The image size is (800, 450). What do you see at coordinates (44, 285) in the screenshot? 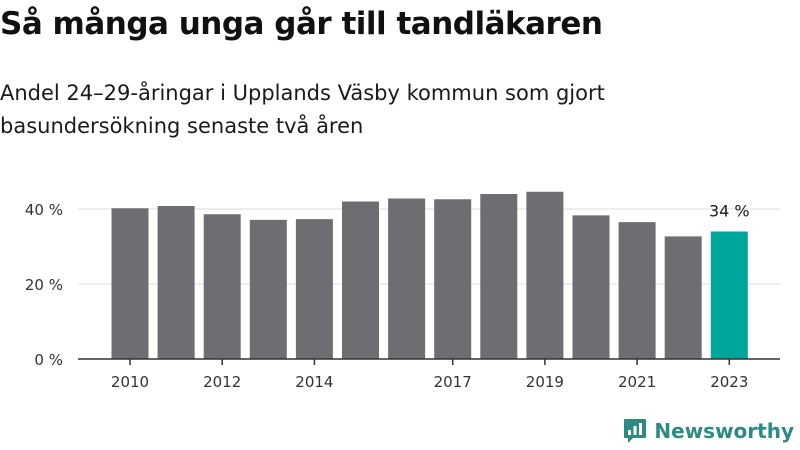
I see `y-tick-label: 20 %` at bounding box center [44, 285].